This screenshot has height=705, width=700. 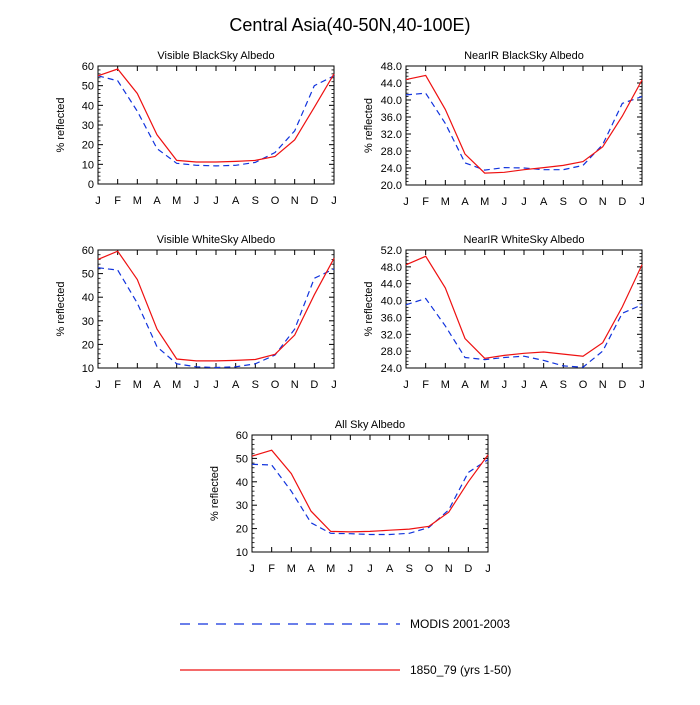 I want to click on legend-model-label: 1850_79 (yrs 1-50), so click(x=460, y=670).